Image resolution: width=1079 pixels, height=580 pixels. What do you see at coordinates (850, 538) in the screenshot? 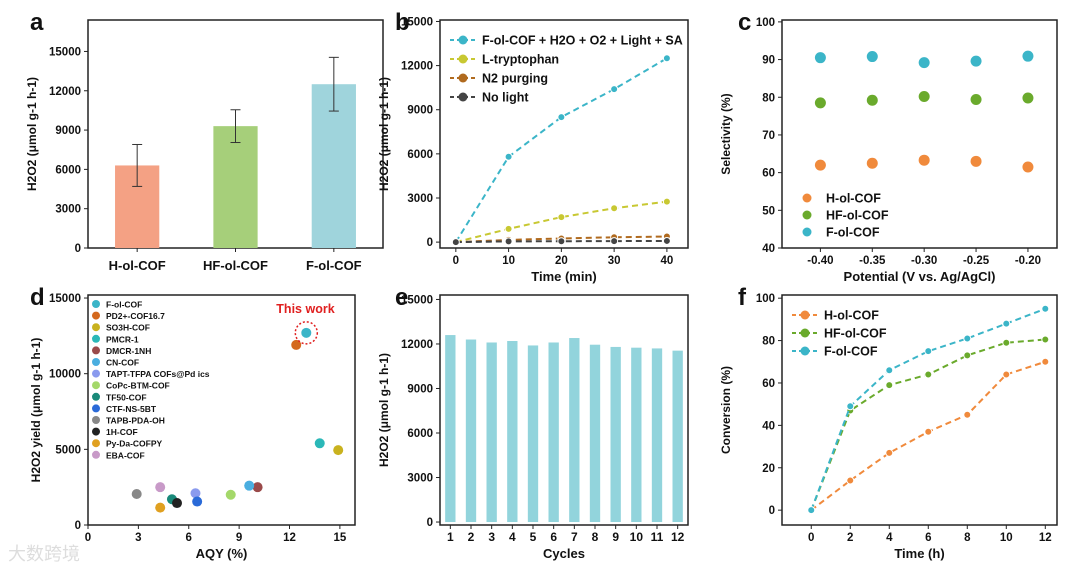
I see `x-tick-label: 2` at bounding box center [850, 538].